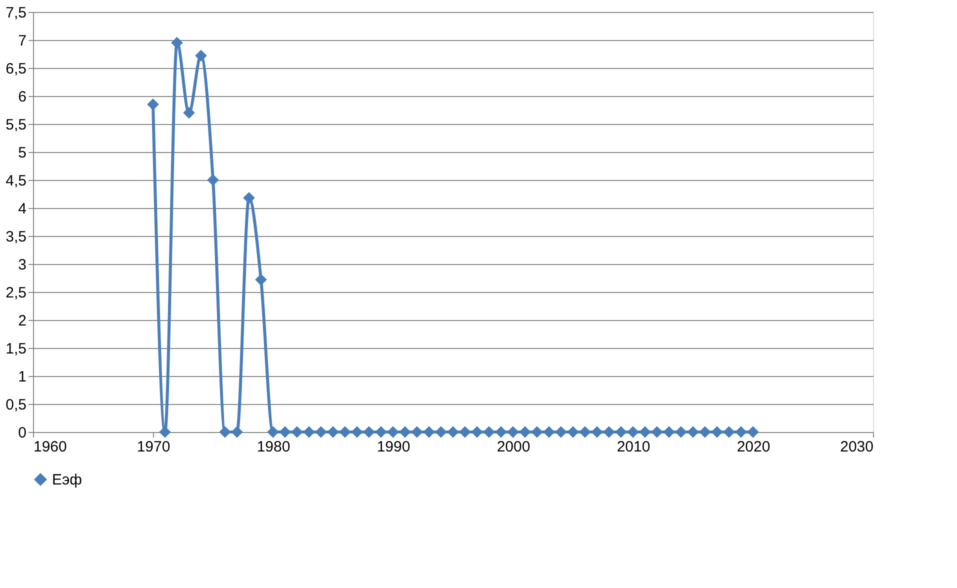  Describe the element at coordinates (16, 405) in the screenshot. I see `y-tick-label: 0,5` at that location.